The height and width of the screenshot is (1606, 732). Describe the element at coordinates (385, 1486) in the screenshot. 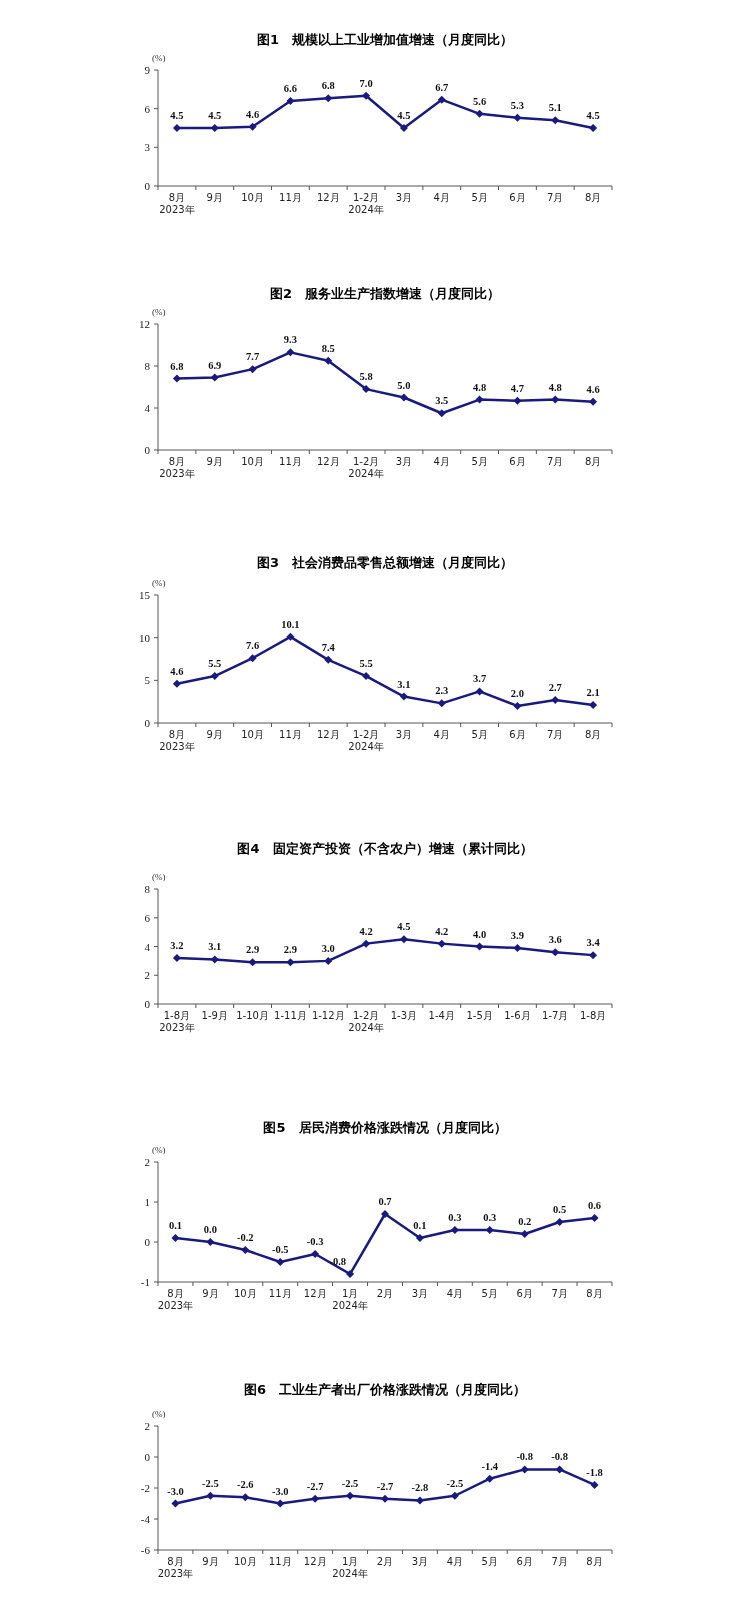

I see `data-label: -2.7` at that location.